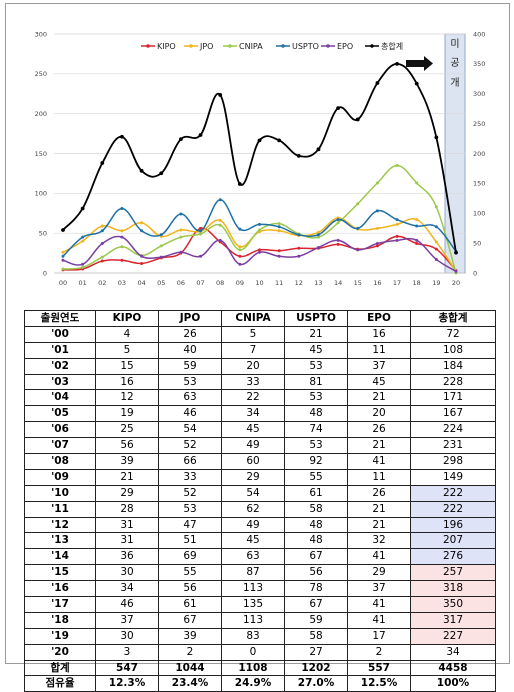 This screenshot has width=514, height=692. I want to click on table-cell: 48, so click(316, 525).